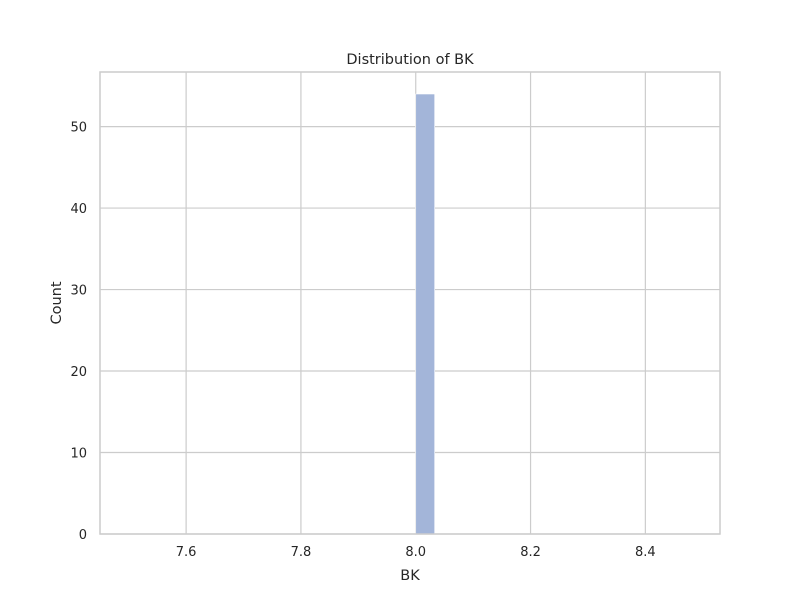 The image size is (800, 600). I want to click on chart-title: Distribution of BK, so click(410, 60).